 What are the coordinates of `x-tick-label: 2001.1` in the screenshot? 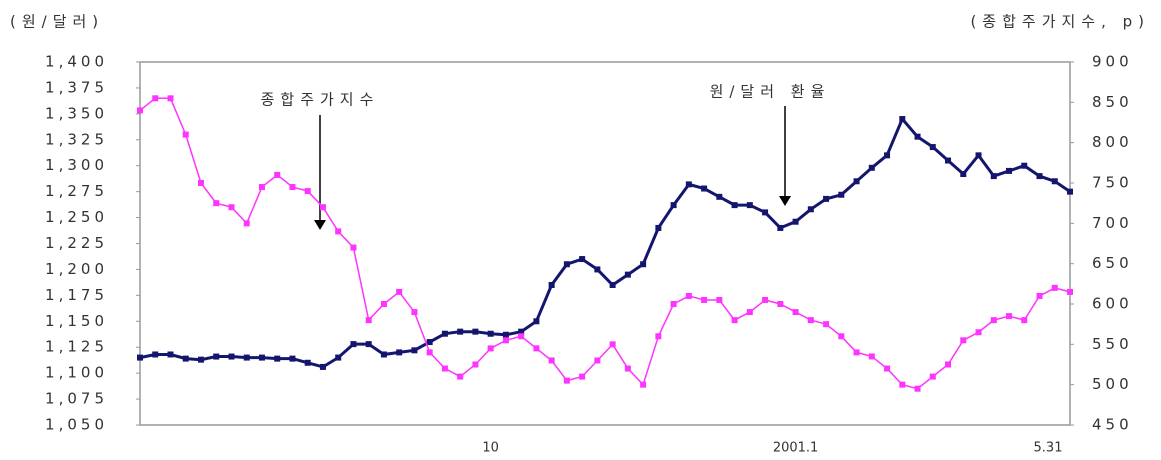 It's located at (796, 448).